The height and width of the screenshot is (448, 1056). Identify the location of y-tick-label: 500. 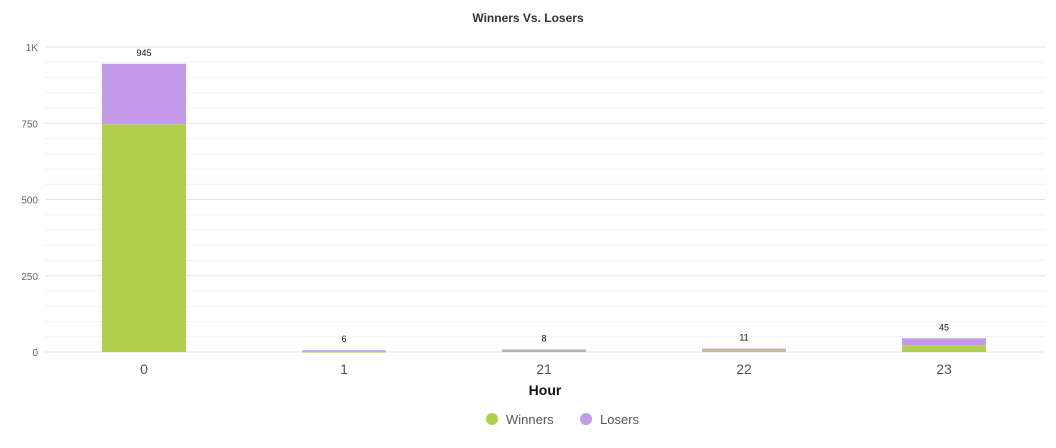
(29, 201).